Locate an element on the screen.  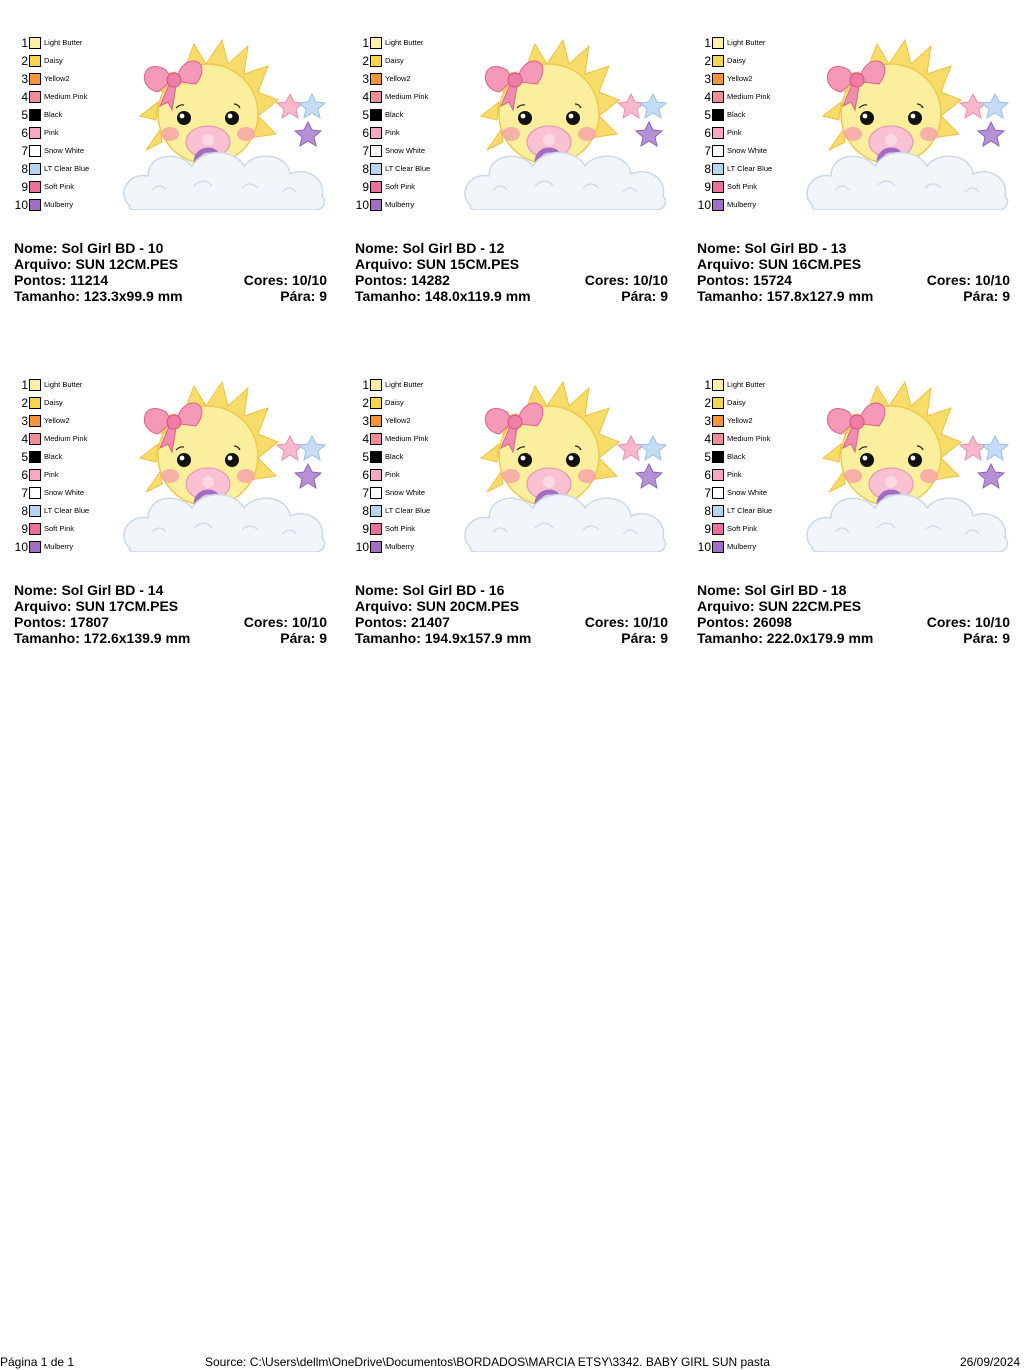
clouds is located at coordinates (224, 522).